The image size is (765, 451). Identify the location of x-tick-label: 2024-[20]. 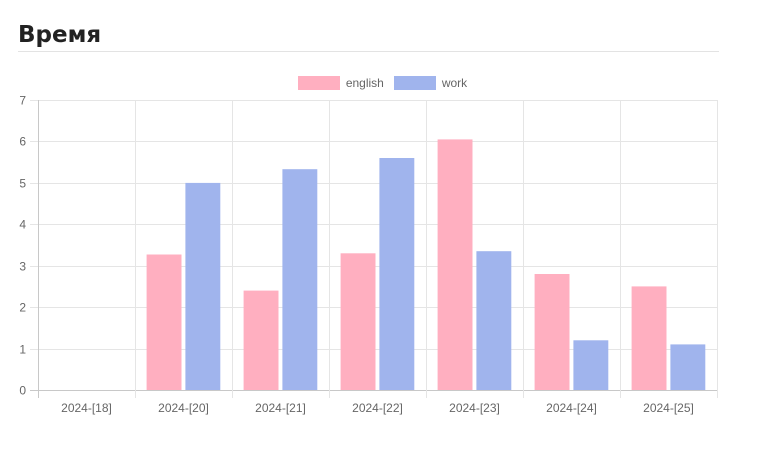
(183, 408).